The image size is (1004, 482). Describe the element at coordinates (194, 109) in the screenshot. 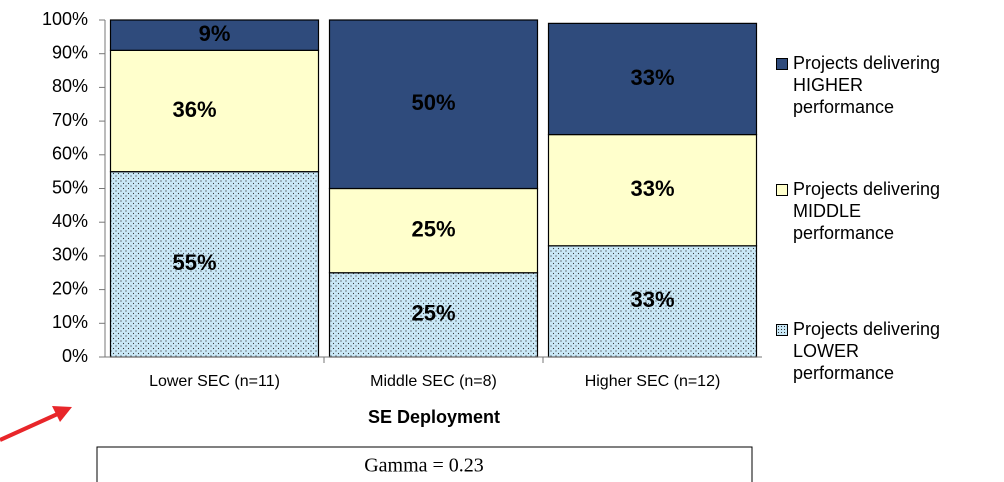

I see `value-label: 36%` at that location.